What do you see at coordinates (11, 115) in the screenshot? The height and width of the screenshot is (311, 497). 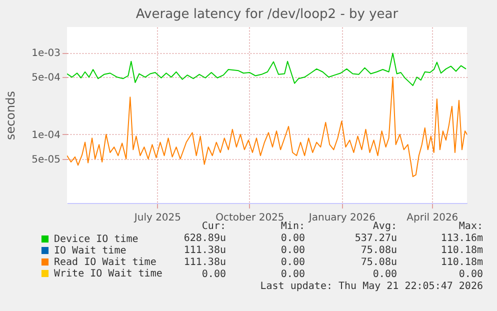 I see `y-axis-title: seconds` at bounding box center [11, 115].